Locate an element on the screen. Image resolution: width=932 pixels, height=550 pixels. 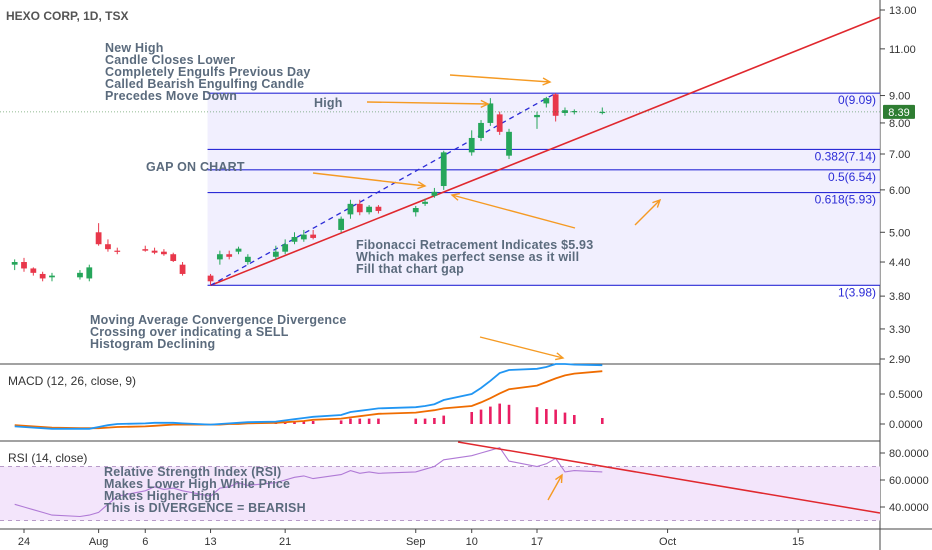
x-tick-label: 24 is located at coordinates (24, 542).